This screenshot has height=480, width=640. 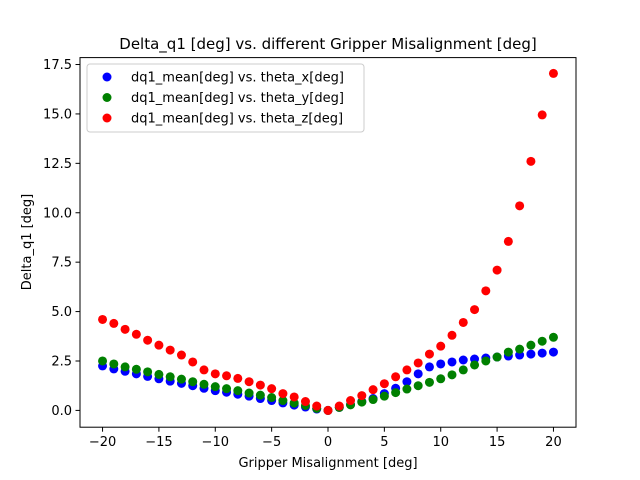 I want to click on x-axis-label: Gripper Misalignment [deg], so click(x=327, y=463).